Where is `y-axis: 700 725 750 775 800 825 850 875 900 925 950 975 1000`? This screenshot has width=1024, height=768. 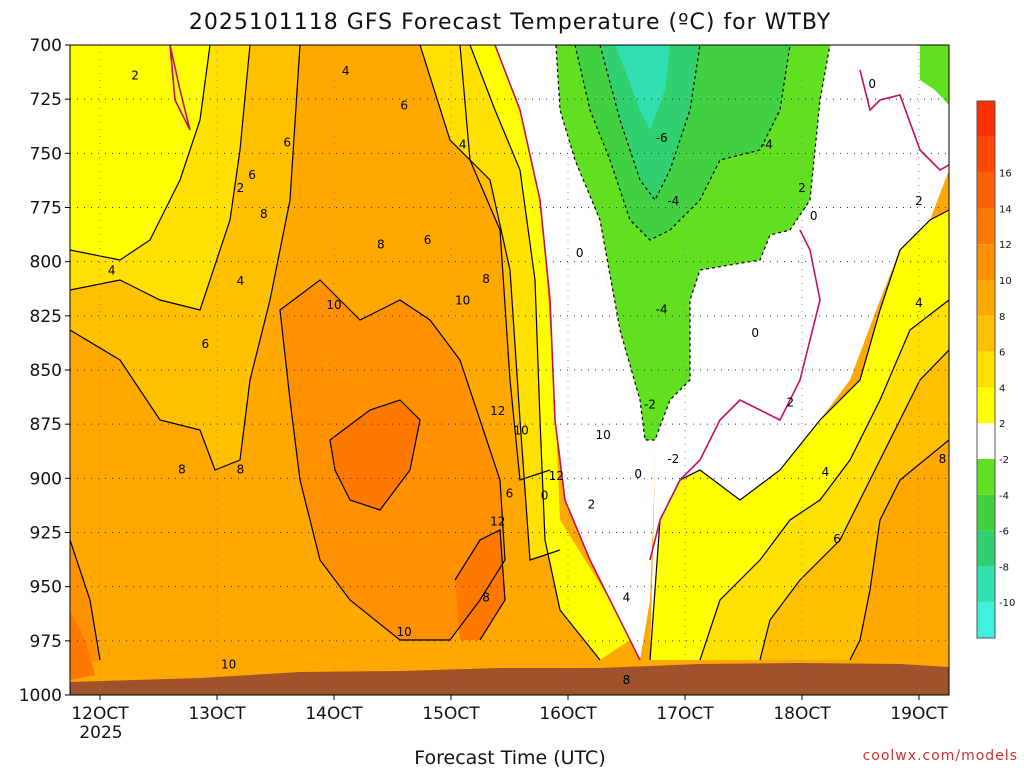 y-axis: 700 725 750 775 800 825 850 875 900 925 950 975 1000 is located at coordinates (44, 371).